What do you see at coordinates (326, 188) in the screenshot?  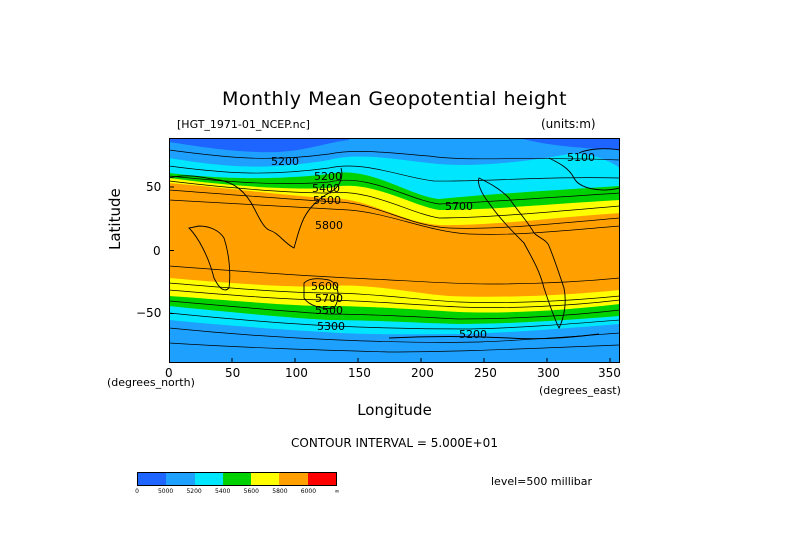 I see `contour-label: 5400` at bounding box center [326, 188].